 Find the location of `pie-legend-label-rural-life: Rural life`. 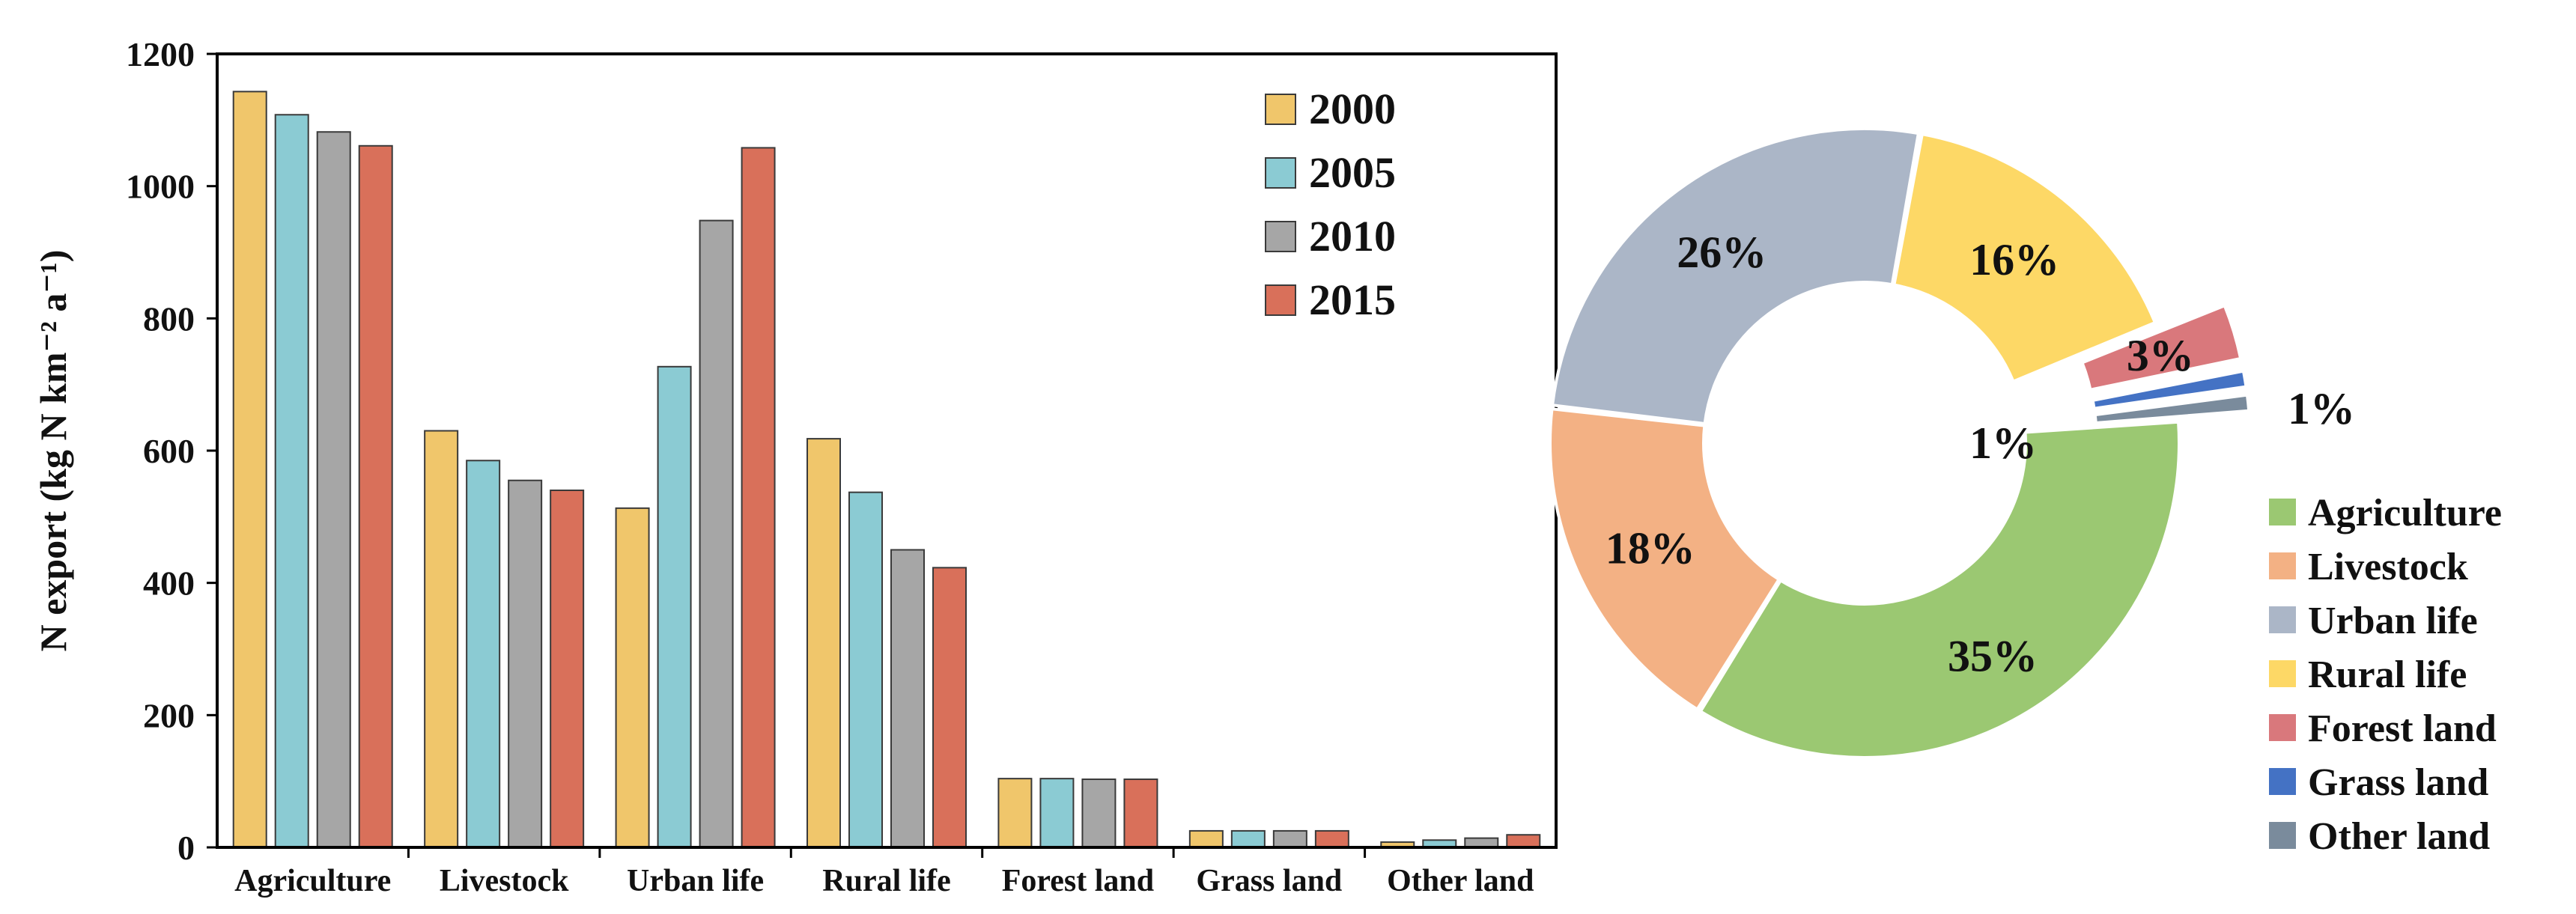

pie-legend-label-rural-life: Rural life is located at coordinates (2387, 674).